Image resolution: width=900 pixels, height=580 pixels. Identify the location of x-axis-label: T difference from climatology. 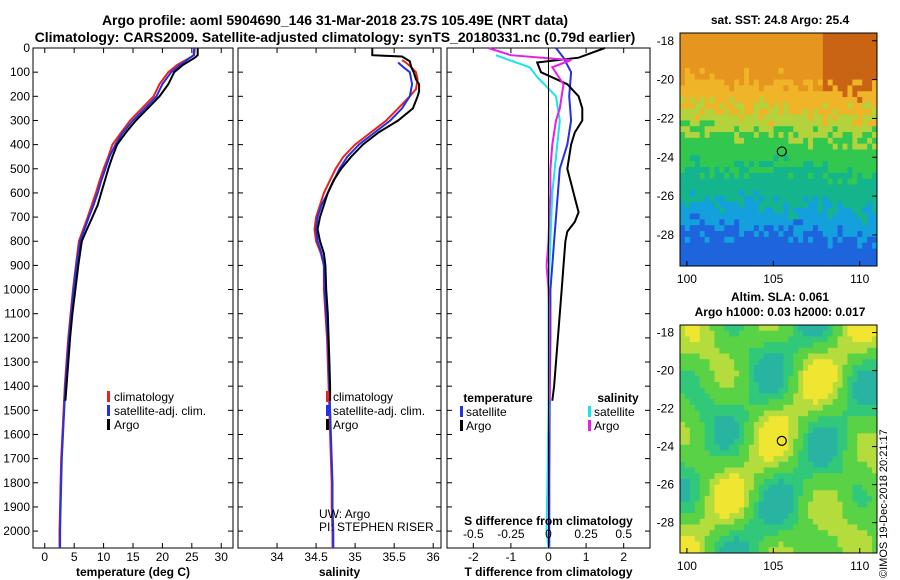
(548, 572).